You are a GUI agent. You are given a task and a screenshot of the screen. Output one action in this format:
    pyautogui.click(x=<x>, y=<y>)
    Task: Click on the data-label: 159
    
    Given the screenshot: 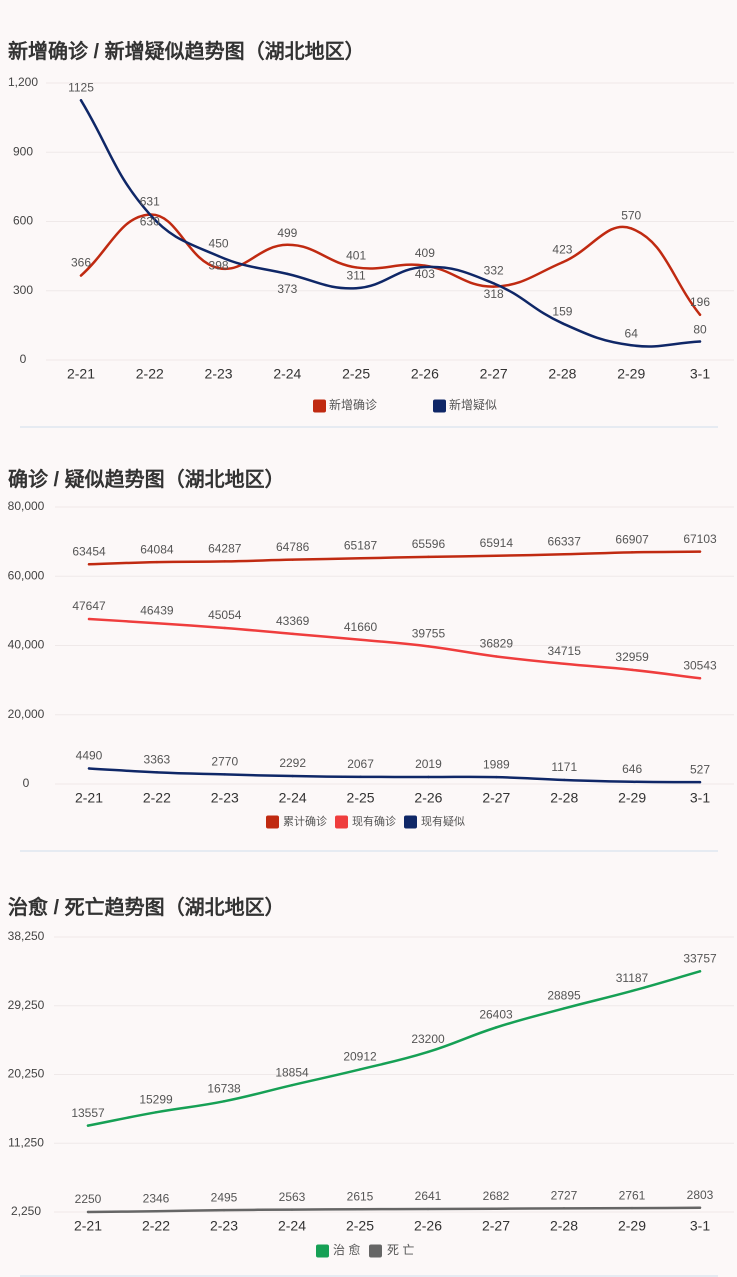 What is the action you would take?
    pyautogui.click(x=562, y=311)
    